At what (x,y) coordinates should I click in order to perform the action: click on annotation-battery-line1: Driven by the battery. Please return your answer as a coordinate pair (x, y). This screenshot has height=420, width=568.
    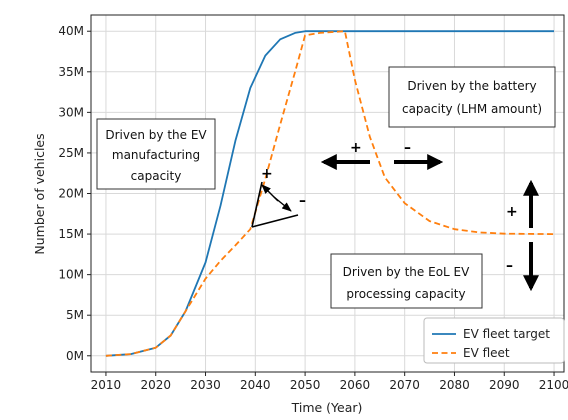
    Looking at the image, I should click on (471, 86).